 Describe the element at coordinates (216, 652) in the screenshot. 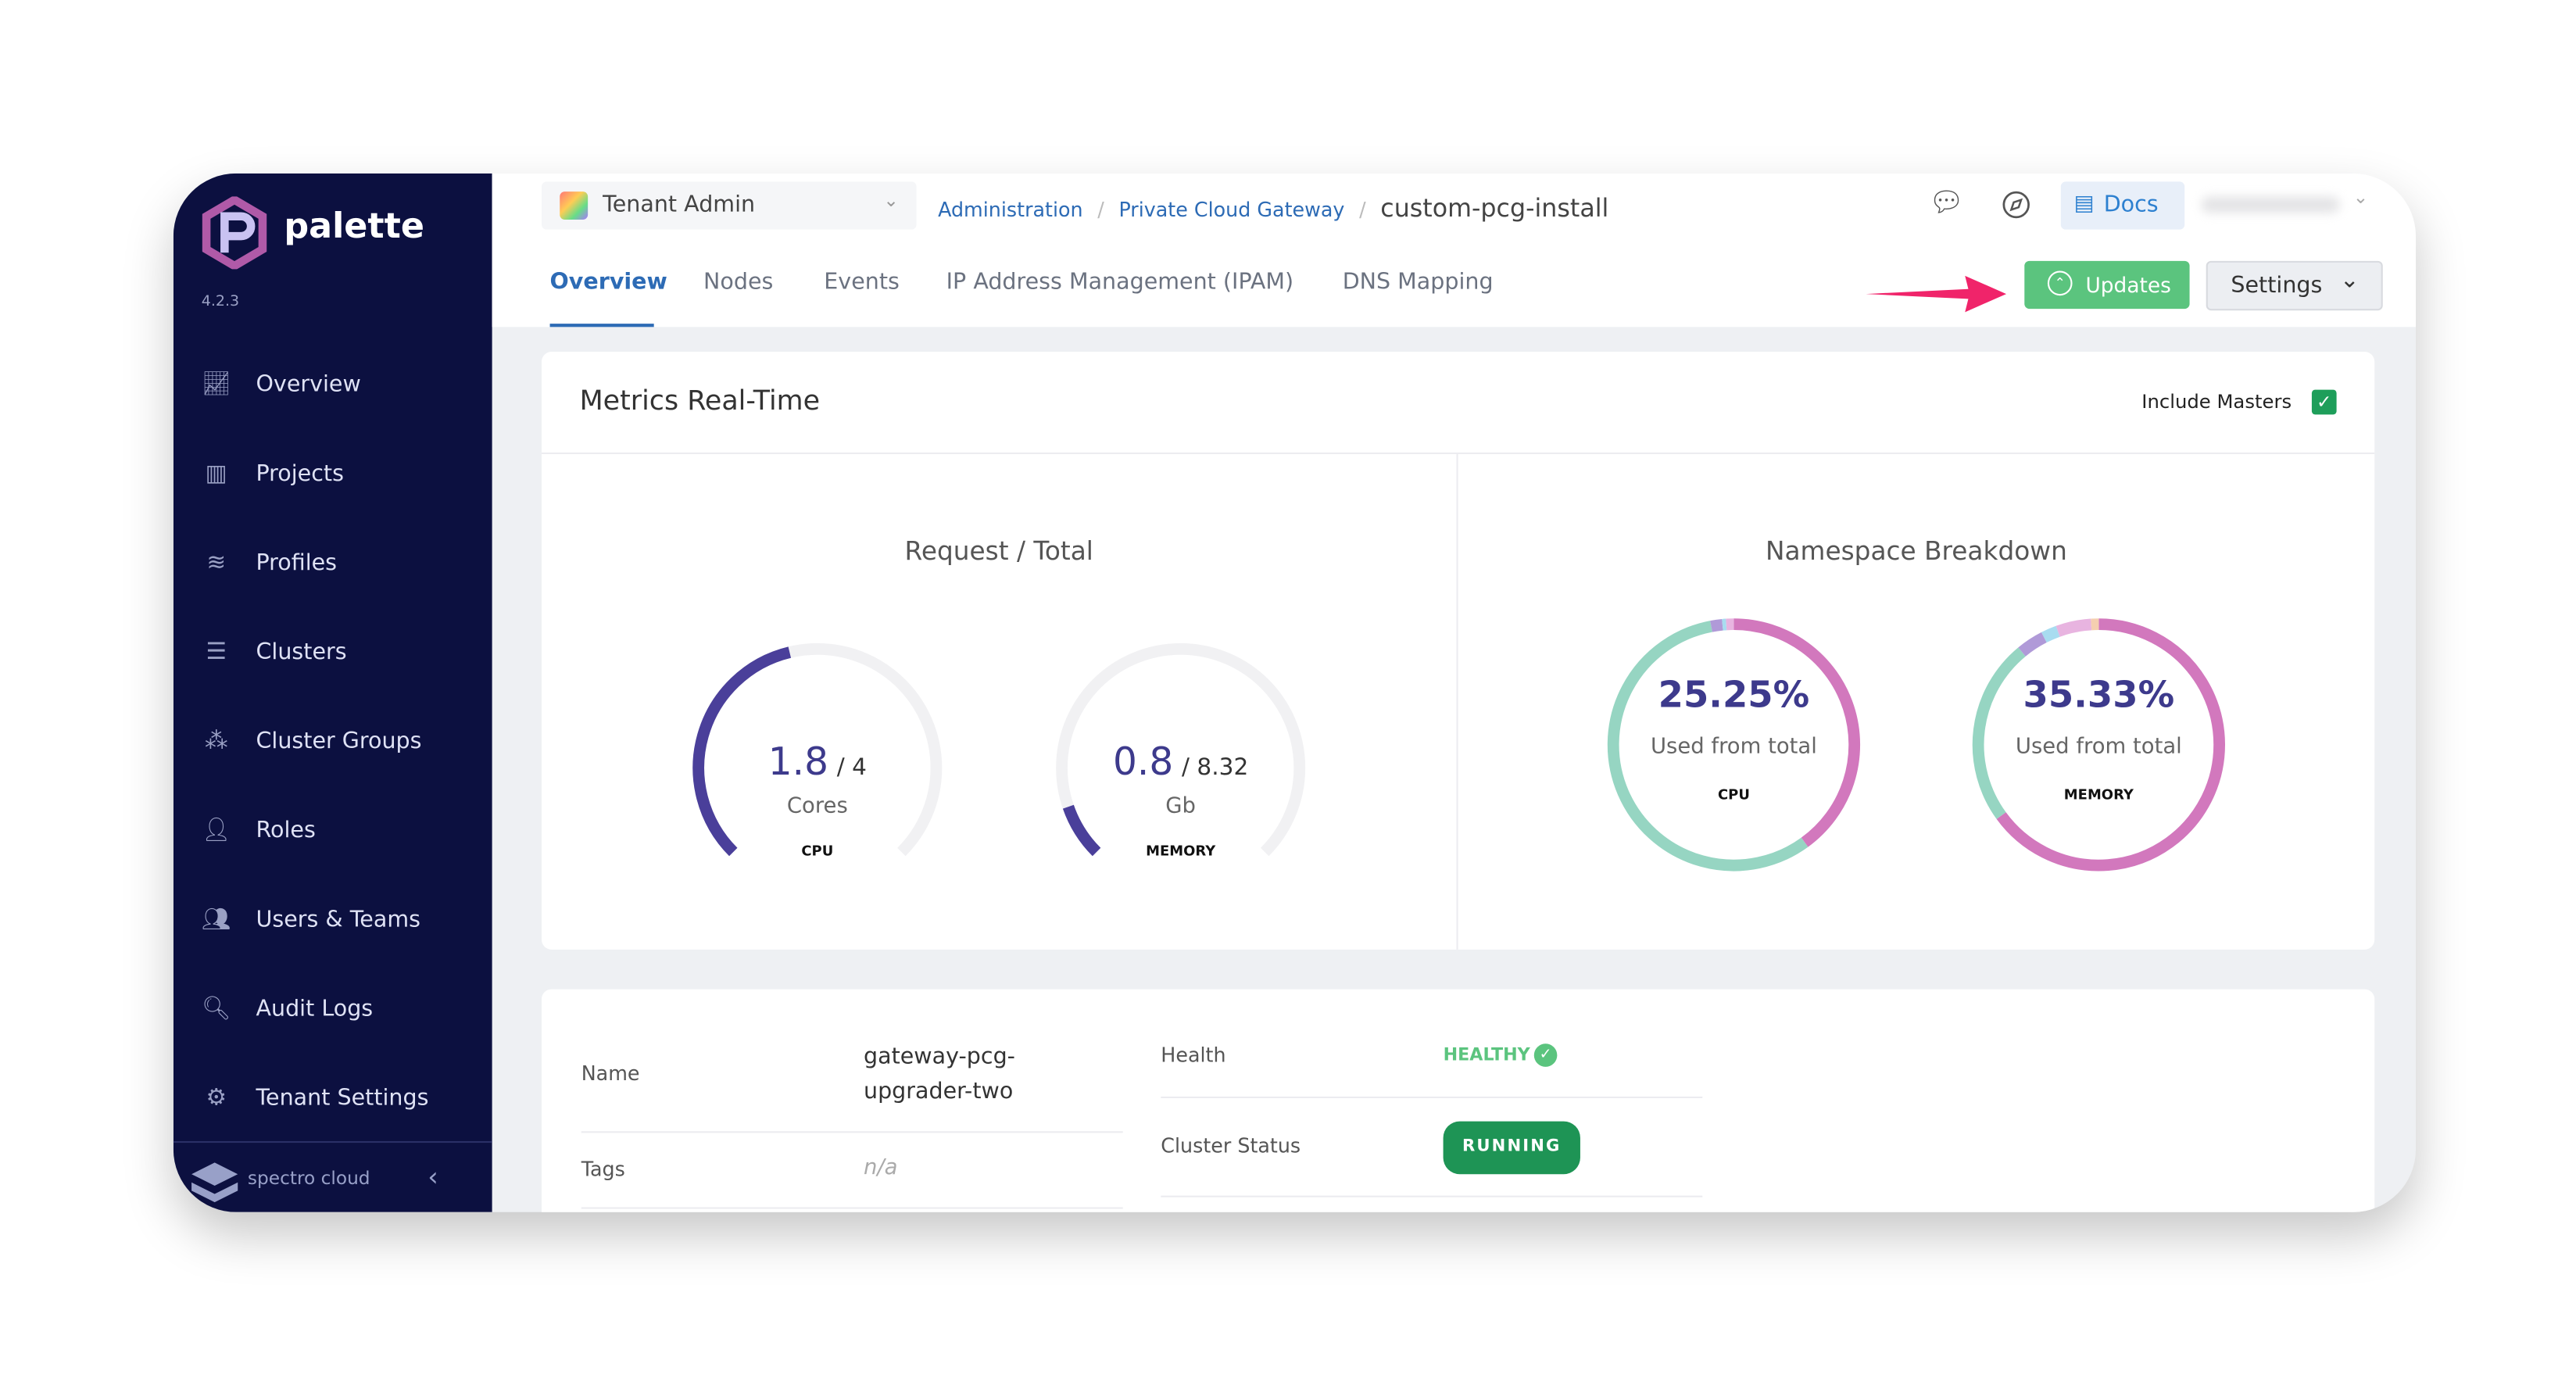

I see `list-icon: ☰` at that location.